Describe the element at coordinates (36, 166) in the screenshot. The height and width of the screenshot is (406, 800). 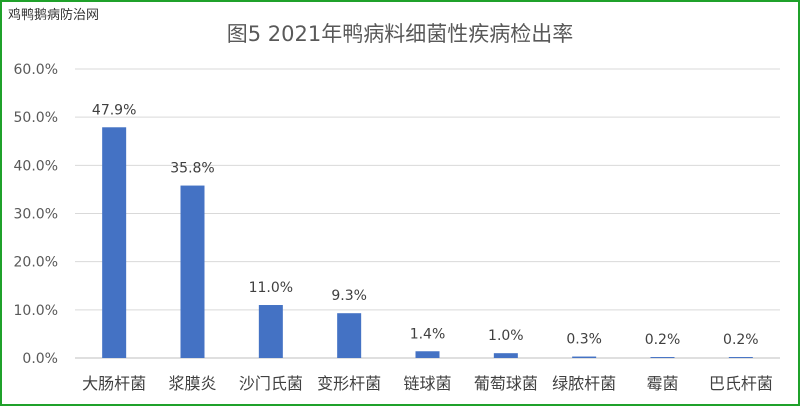
I see `y-tick-label: 40.0%` at that location.